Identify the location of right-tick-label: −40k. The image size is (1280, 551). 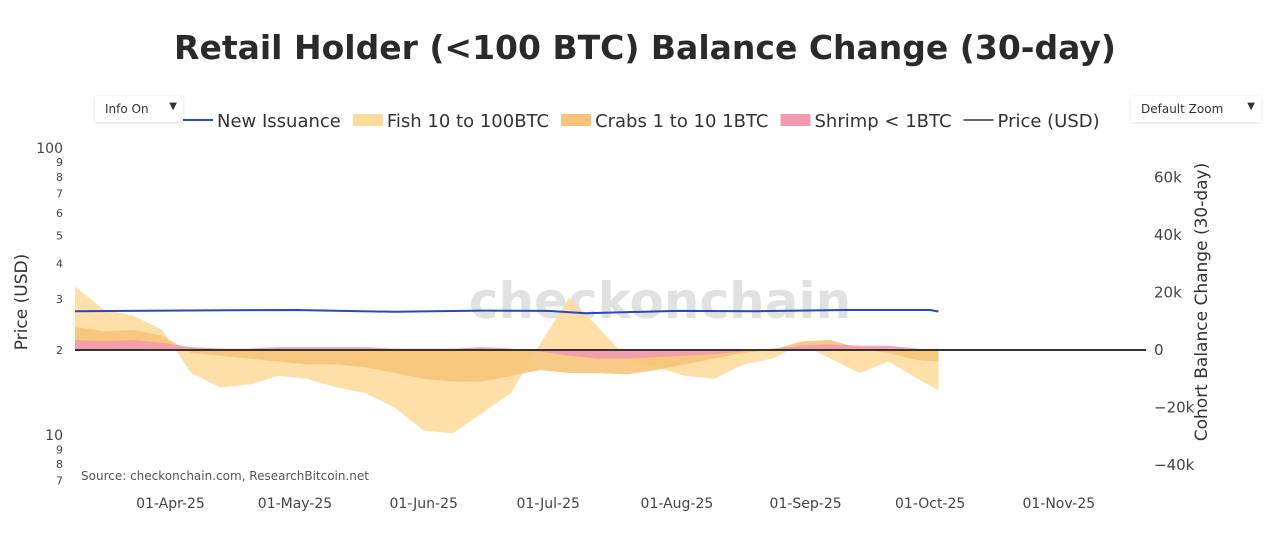
(1174, 465).